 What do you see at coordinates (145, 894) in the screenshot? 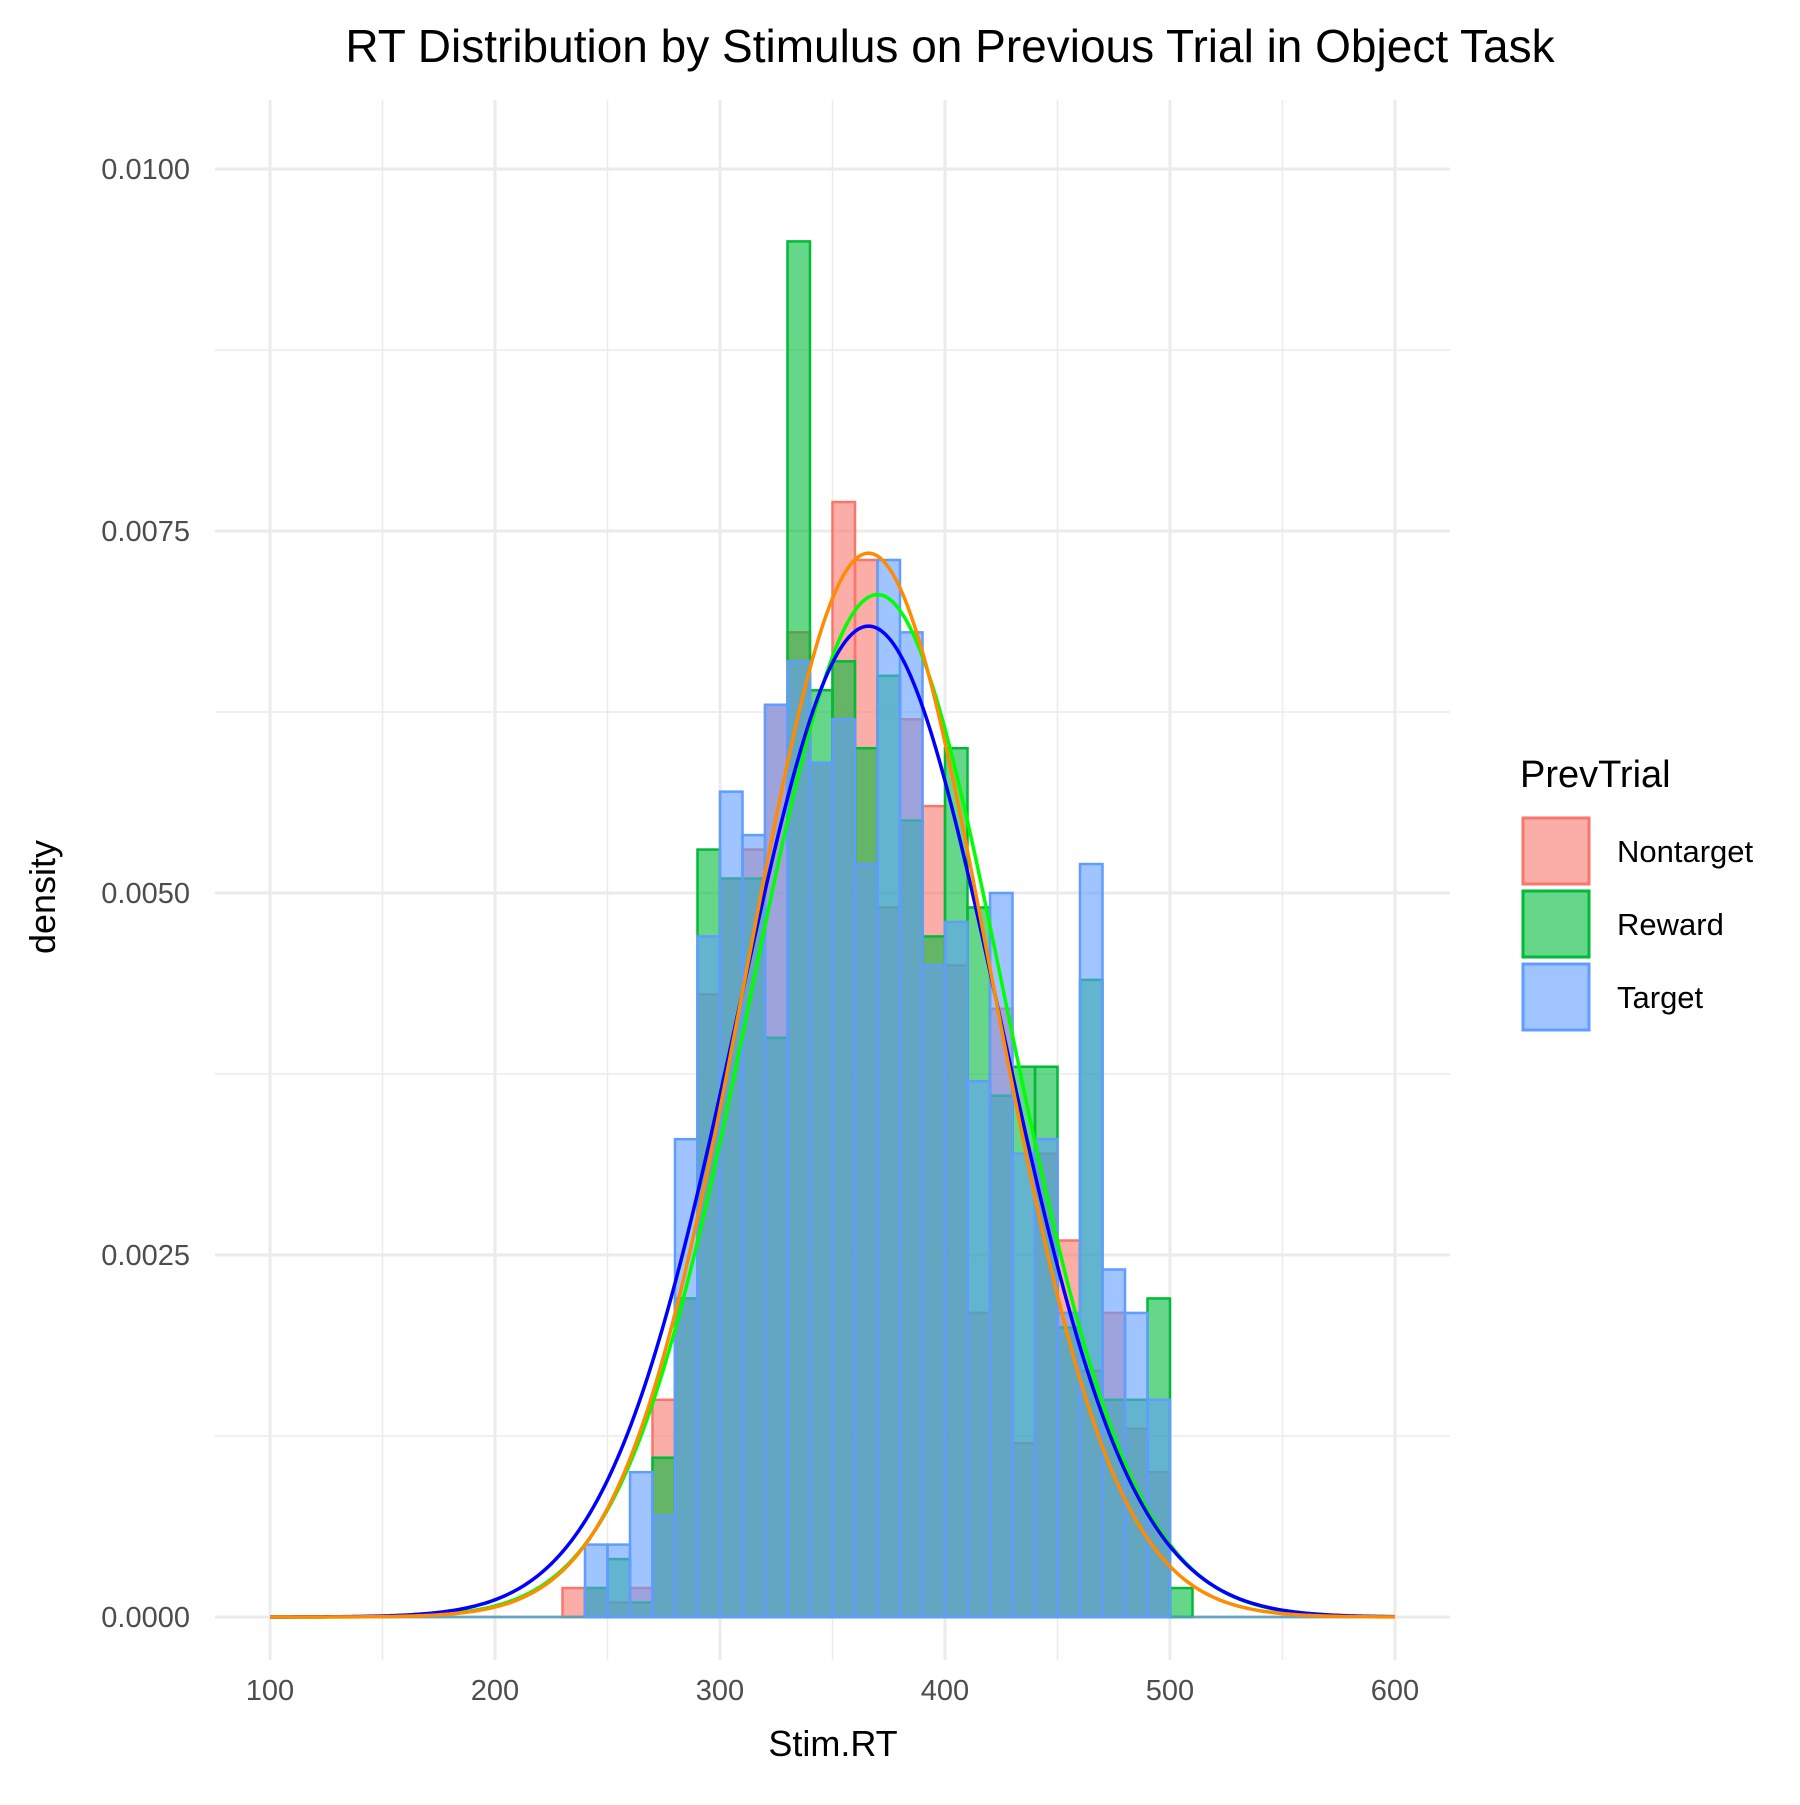
I see `y-tick-label: 0.0050` at bounding box center [145, 894].